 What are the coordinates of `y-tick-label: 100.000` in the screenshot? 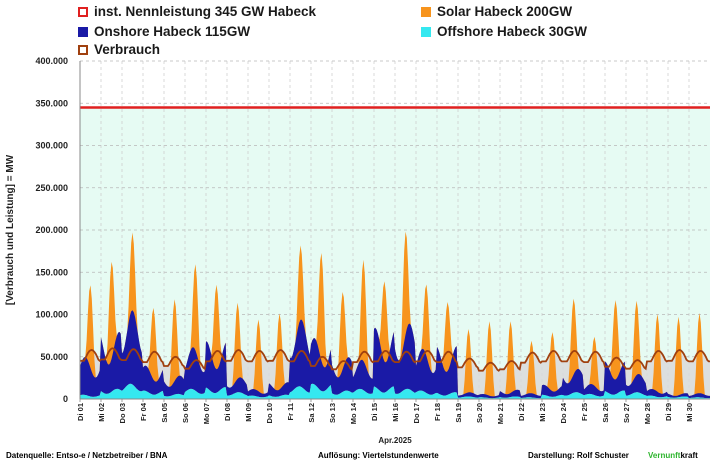 It's located at (51, 315).